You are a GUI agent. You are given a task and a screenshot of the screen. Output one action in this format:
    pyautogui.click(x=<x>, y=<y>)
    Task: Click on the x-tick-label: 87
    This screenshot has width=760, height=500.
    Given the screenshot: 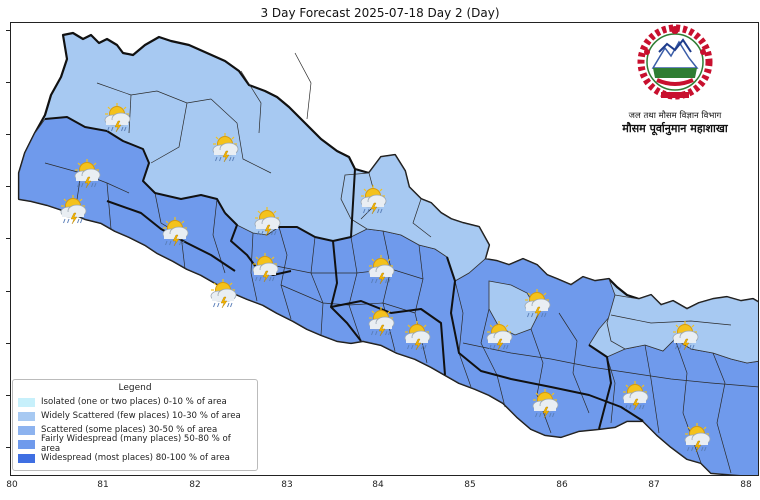 What is the action you would take?
    pyautogui.click(x=654, y=485)
    